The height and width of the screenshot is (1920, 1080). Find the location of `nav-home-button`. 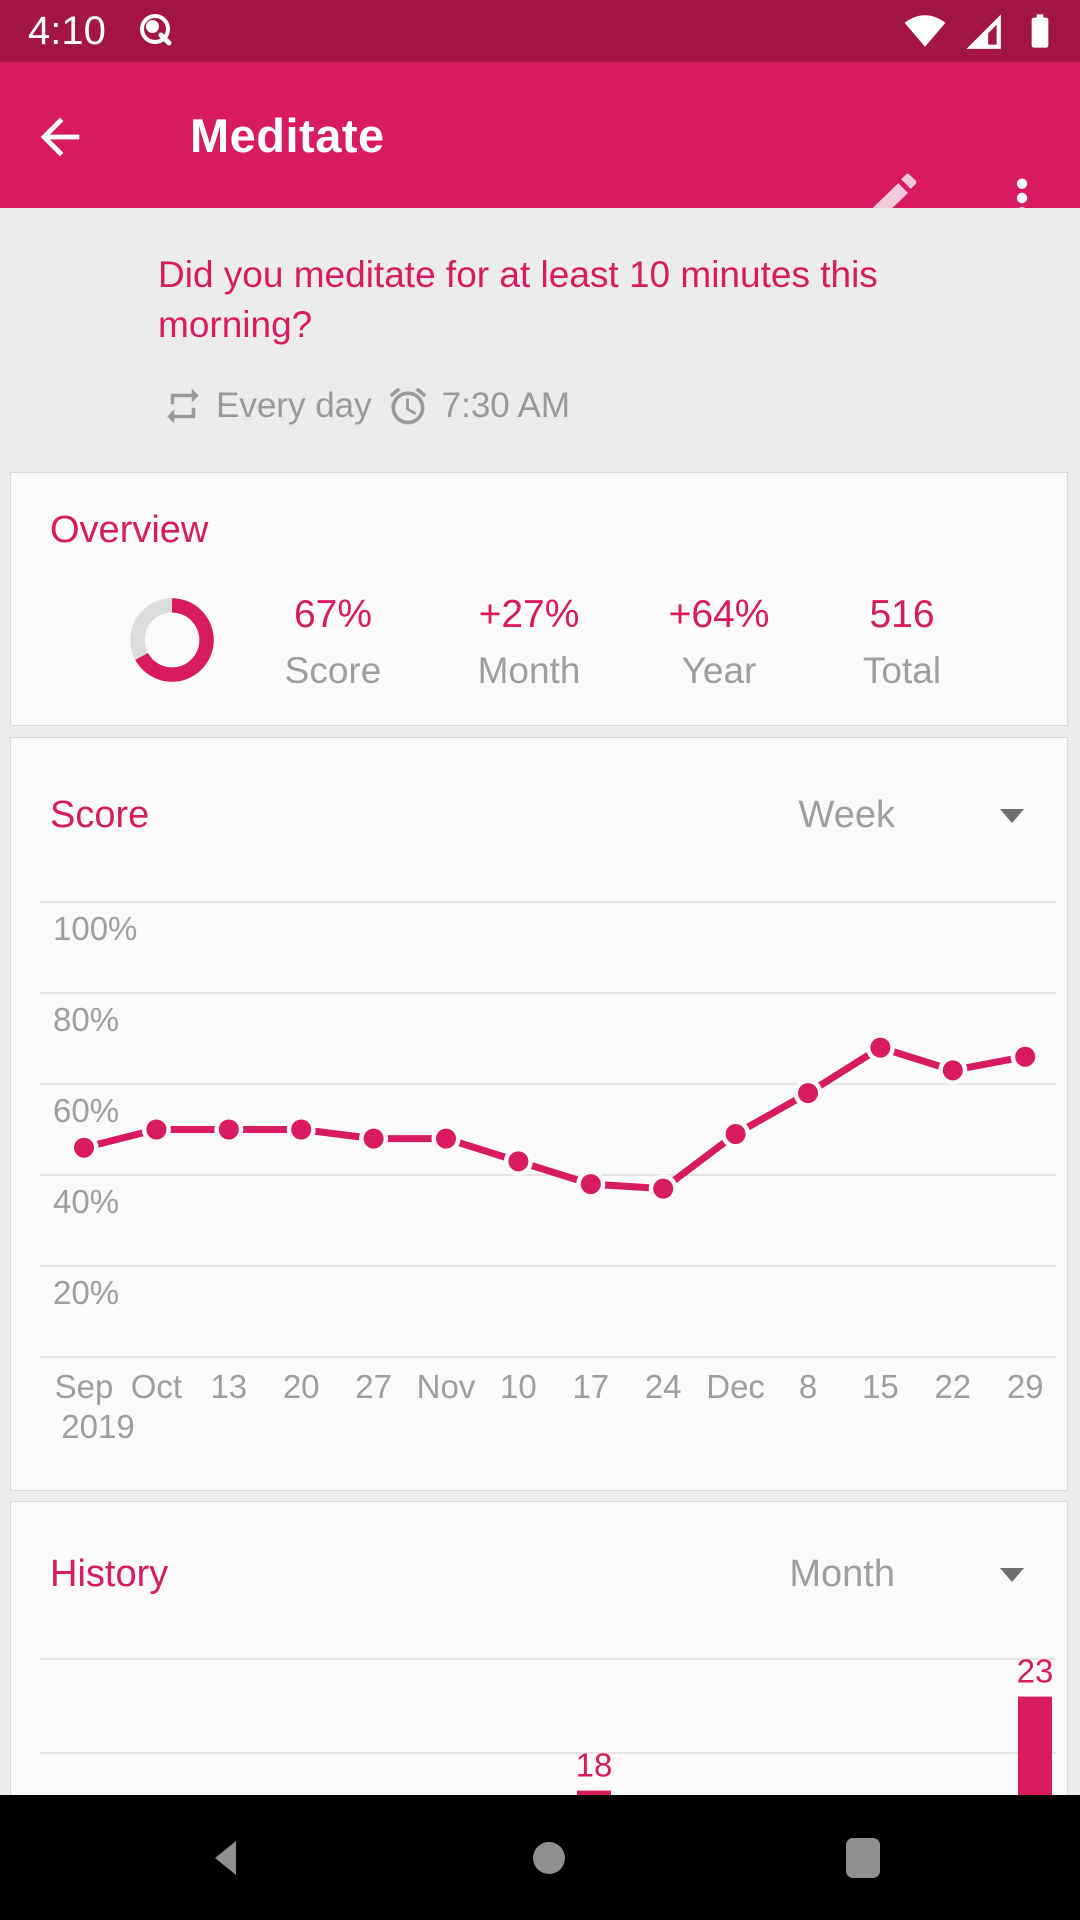

nav-home-button is located at coordinates (549, 1857).